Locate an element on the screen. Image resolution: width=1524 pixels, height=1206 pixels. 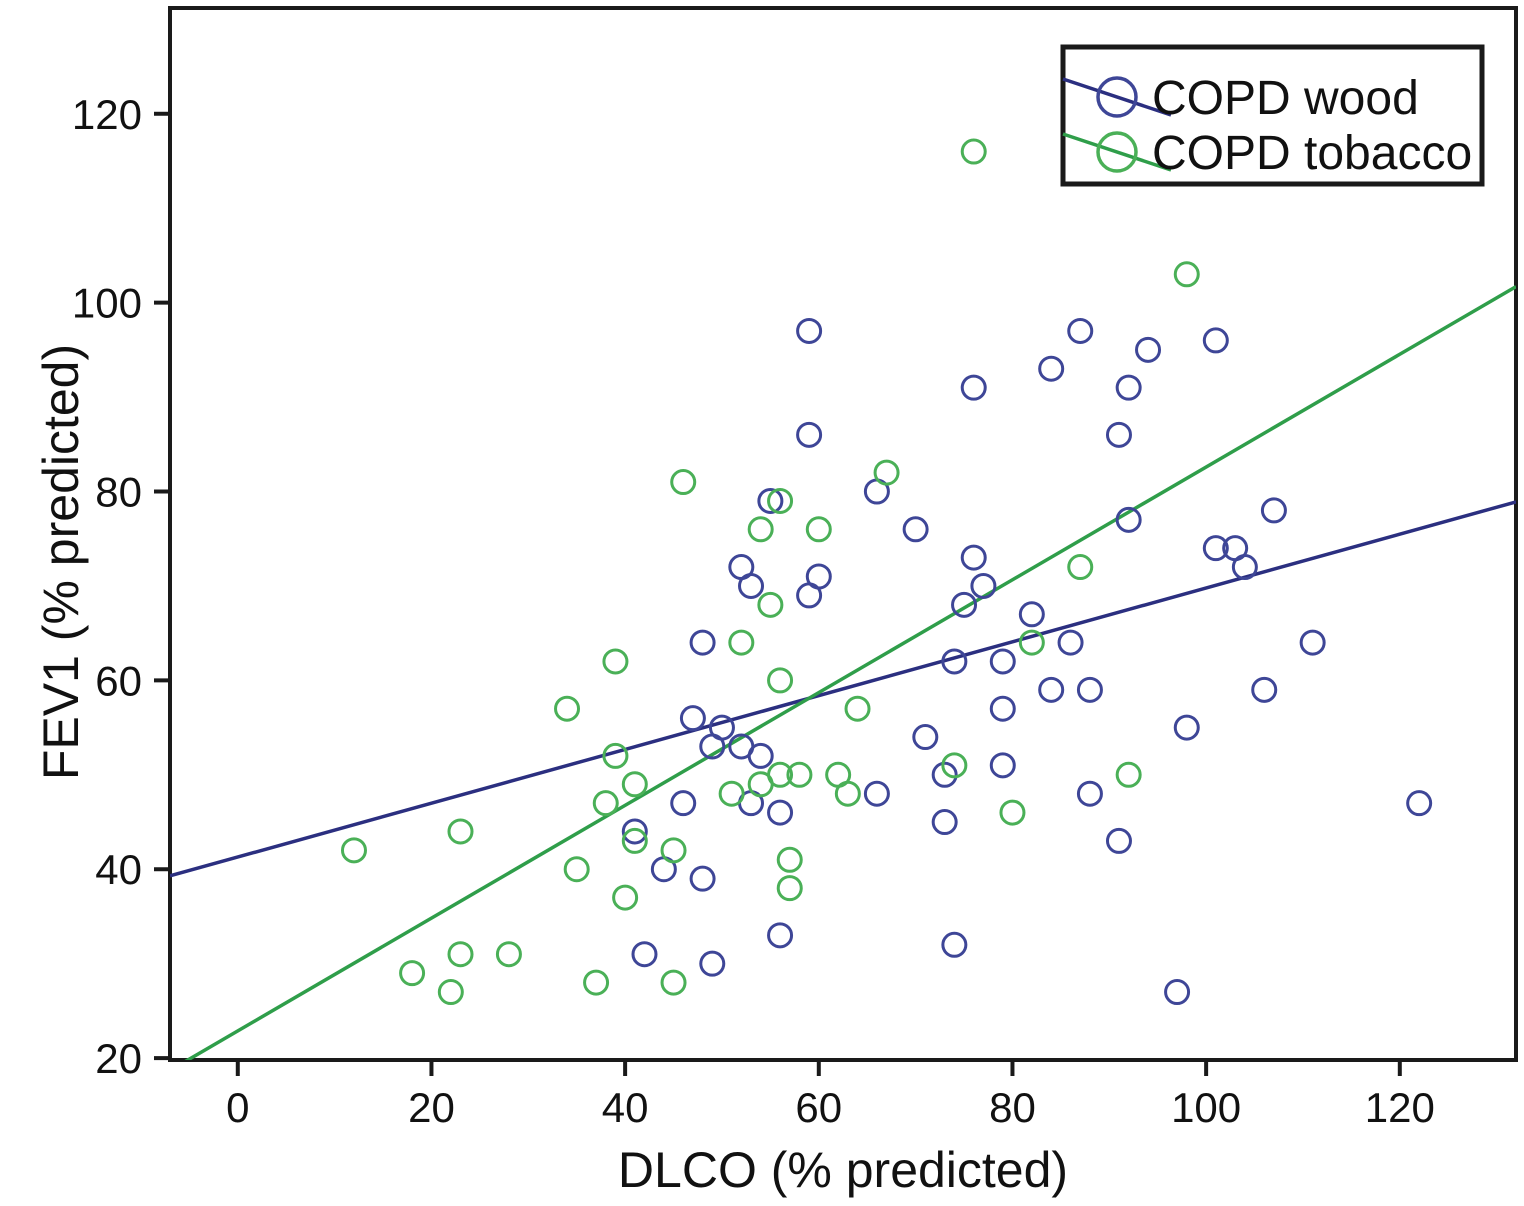
y-tick-label: 100 is located at coordinates (107, 303).